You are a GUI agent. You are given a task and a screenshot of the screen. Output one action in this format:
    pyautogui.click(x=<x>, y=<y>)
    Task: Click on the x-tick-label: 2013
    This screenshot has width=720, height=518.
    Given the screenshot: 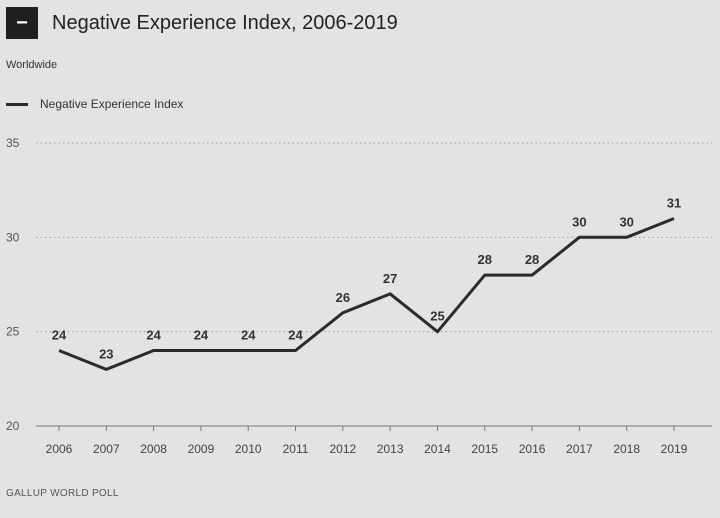 What is the action you would take?
    pyautogui.click(x=390, y=449)
    